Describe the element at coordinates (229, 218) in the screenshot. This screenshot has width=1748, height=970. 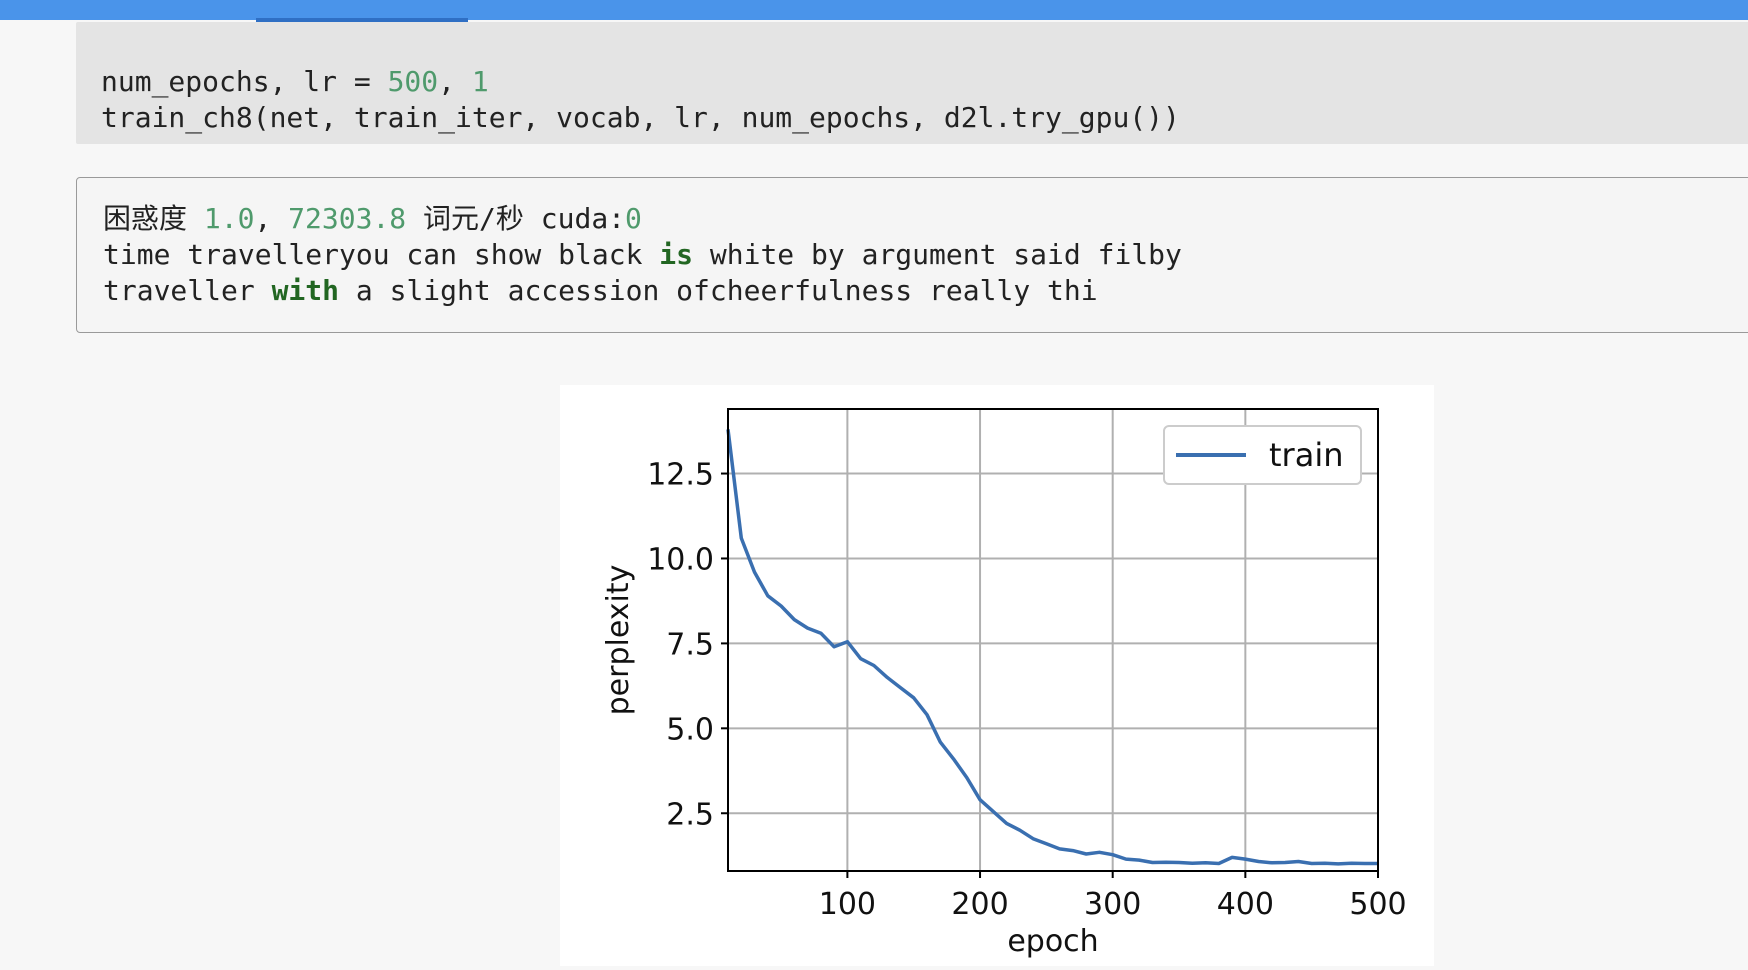
I see `perplexity-value: 1.0` at that location.